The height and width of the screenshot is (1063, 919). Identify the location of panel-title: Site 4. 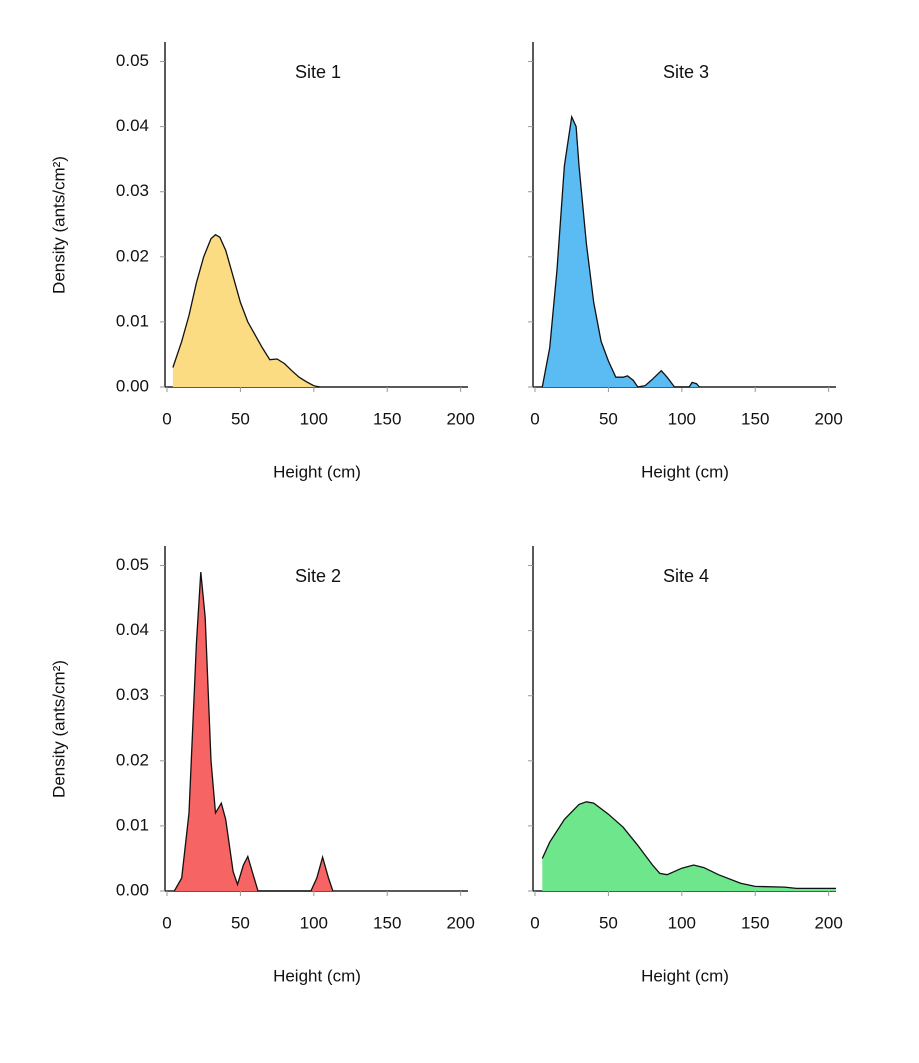
(686, 576).